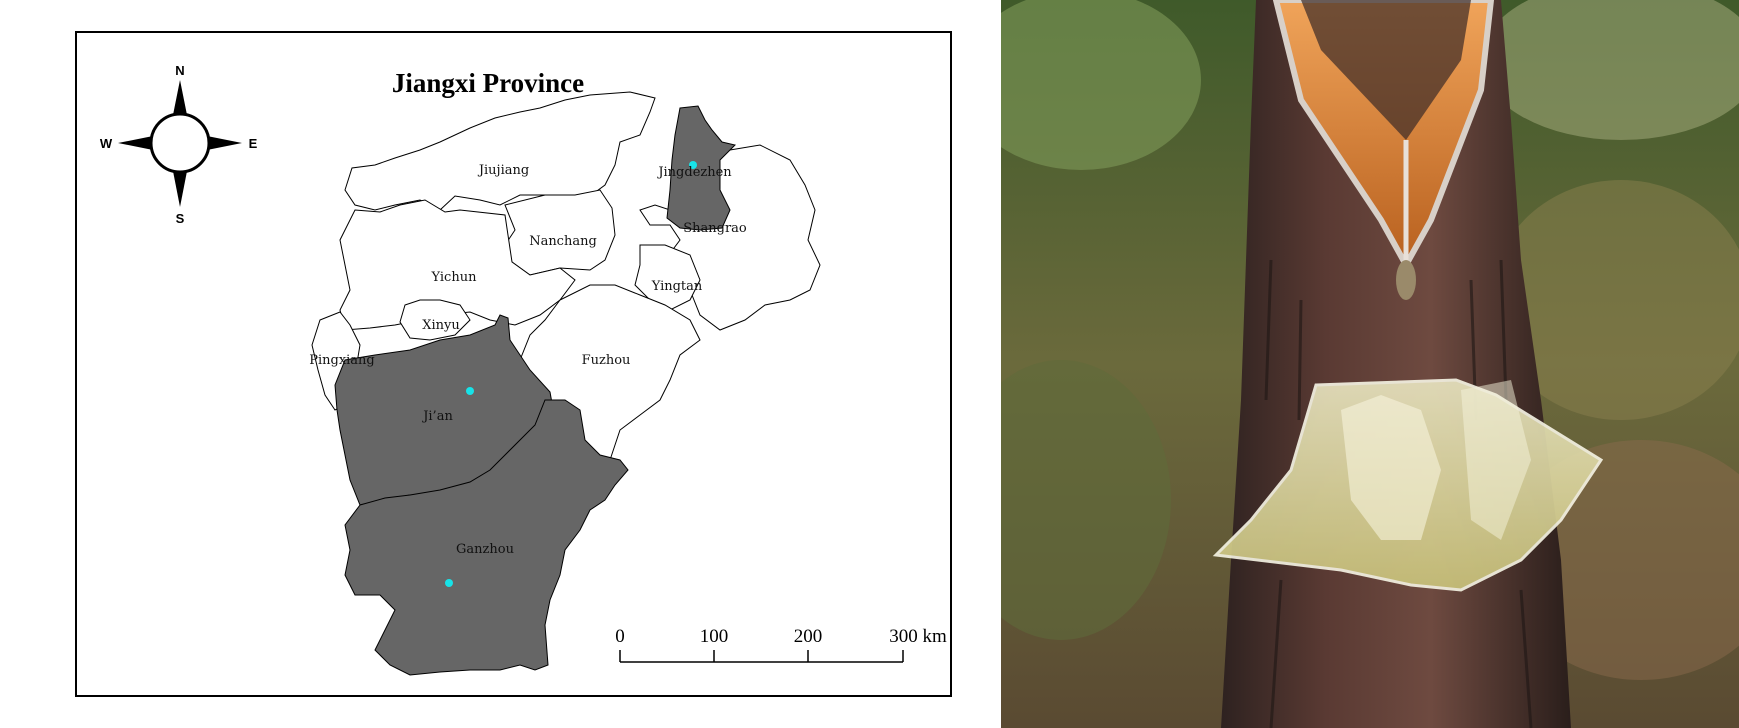  I want to click on label-yingtan: Yingtan, so click(677, 286).